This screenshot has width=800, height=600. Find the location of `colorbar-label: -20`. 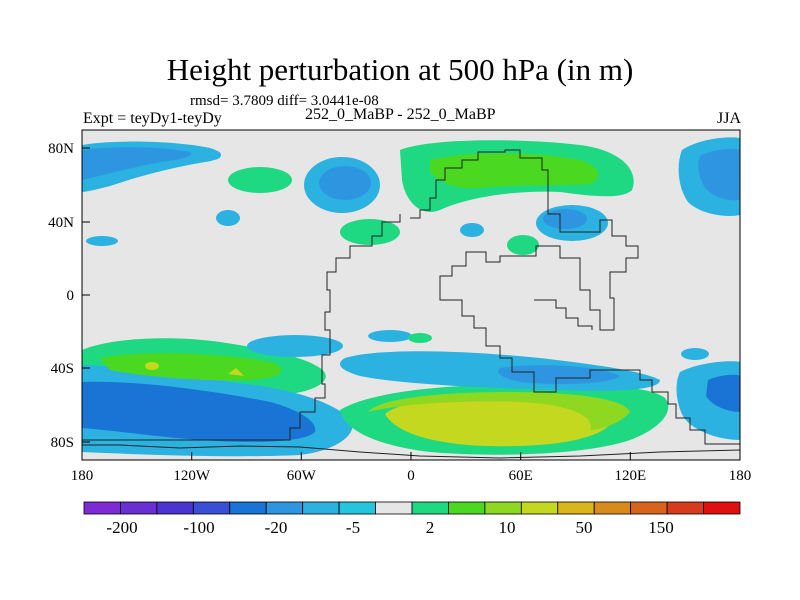

colorbar-label: -20 is located at coordinates (276, 527).